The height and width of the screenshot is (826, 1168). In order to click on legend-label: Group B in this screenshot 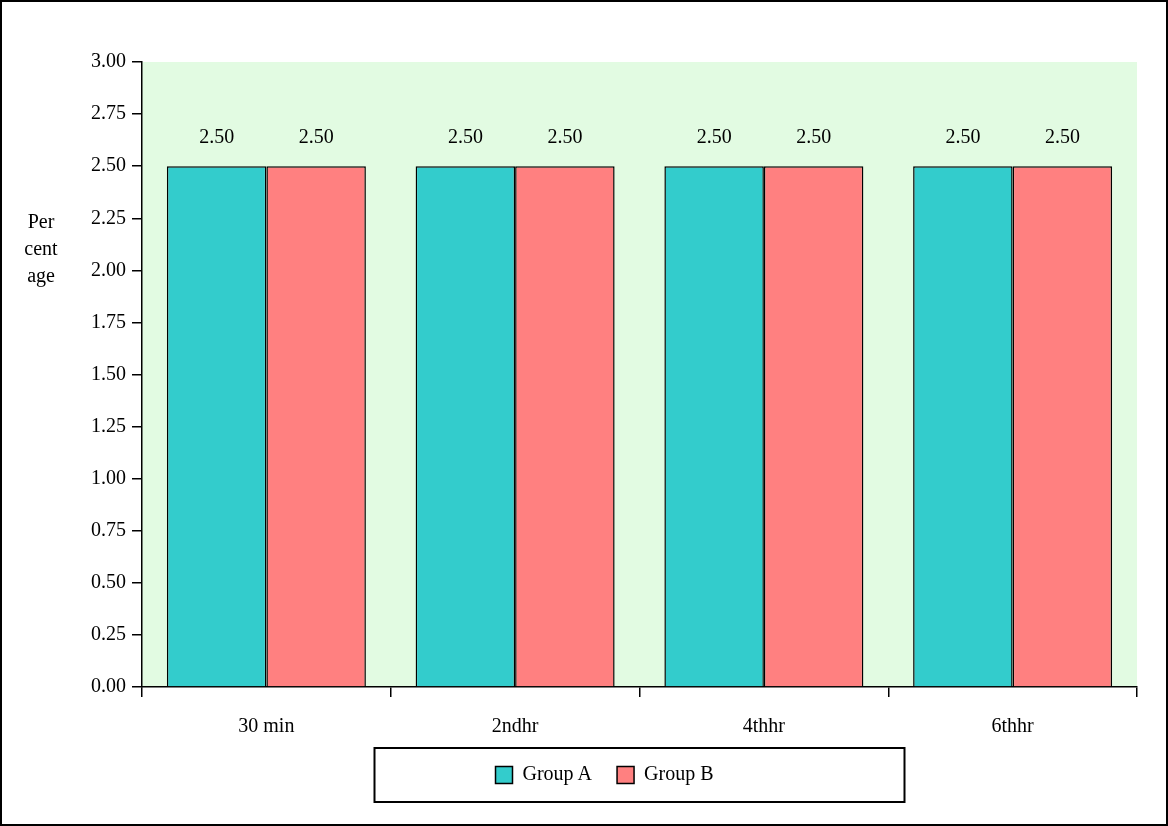, I will do `click(679, 774)`.